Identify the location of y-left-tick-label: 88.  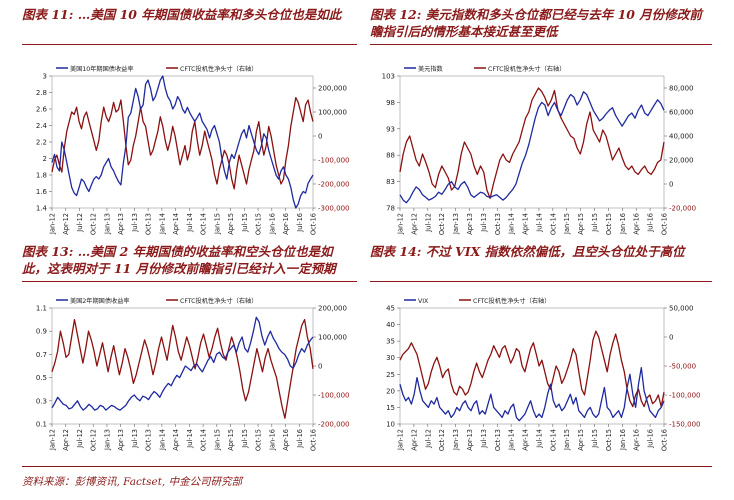
(390, 156).